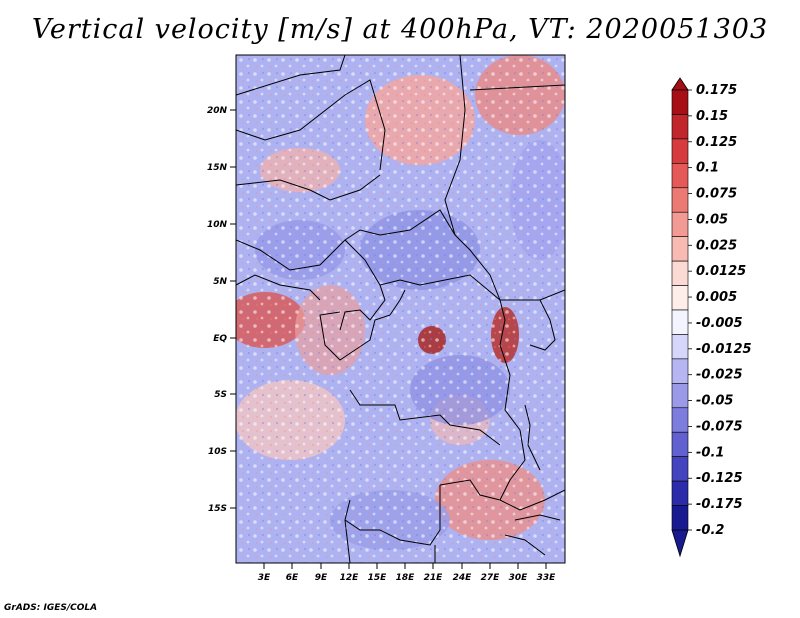 The height and width of the screenshot is (618, 800). Describe the element at coordinates (716, 90) in the screenshot. I see `colorbar-label: 0.175` at that location.